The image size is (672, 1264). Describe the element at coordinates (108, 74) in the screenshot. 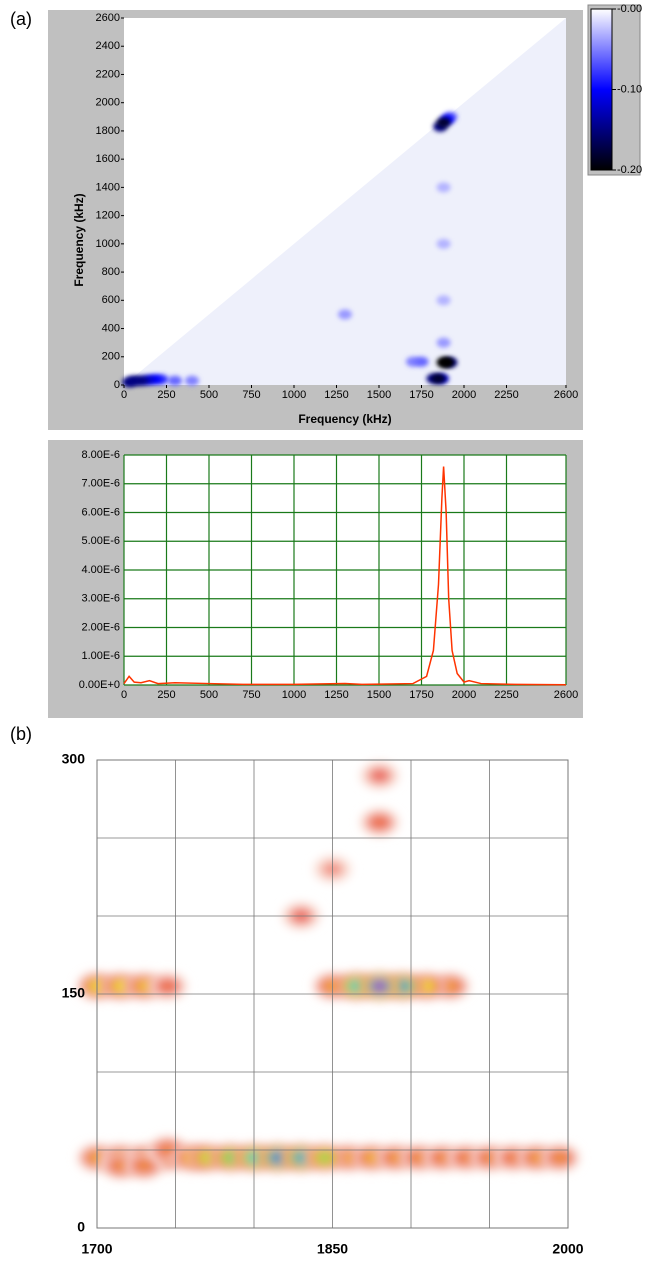

I see `y-tick-label: 2200` at that location.